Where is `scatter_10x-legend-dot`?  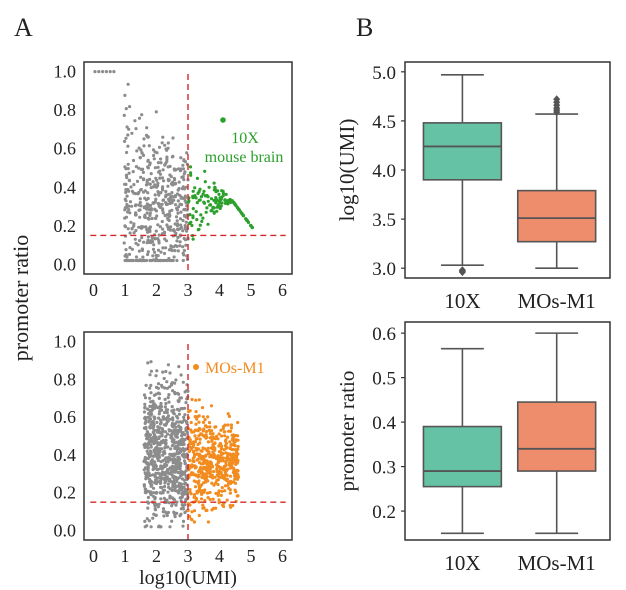 scatter_10x-legend-dot is located at coordinates (223, 120).